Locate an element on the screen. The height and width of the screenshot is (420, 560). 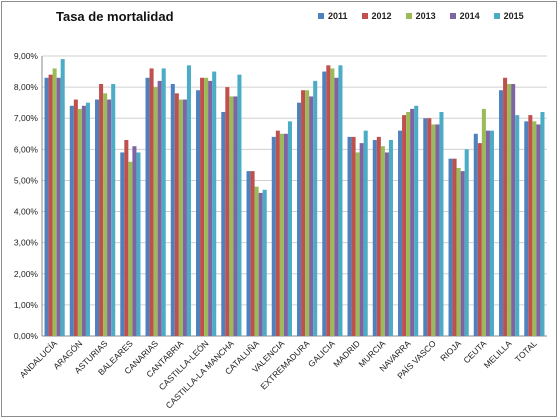
x-tick-label: RIOJA is located at coordinates (450, 350).